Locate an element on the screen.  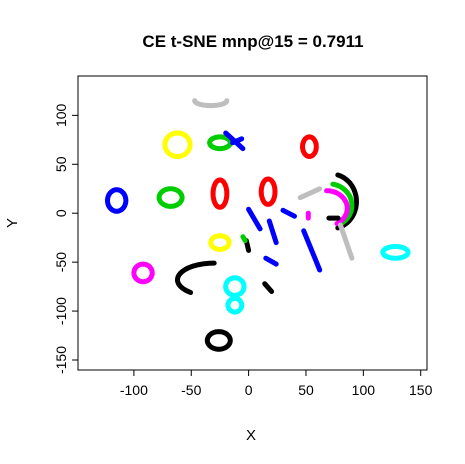
x-tick-label: -50 is located at coordinates (191, 390).